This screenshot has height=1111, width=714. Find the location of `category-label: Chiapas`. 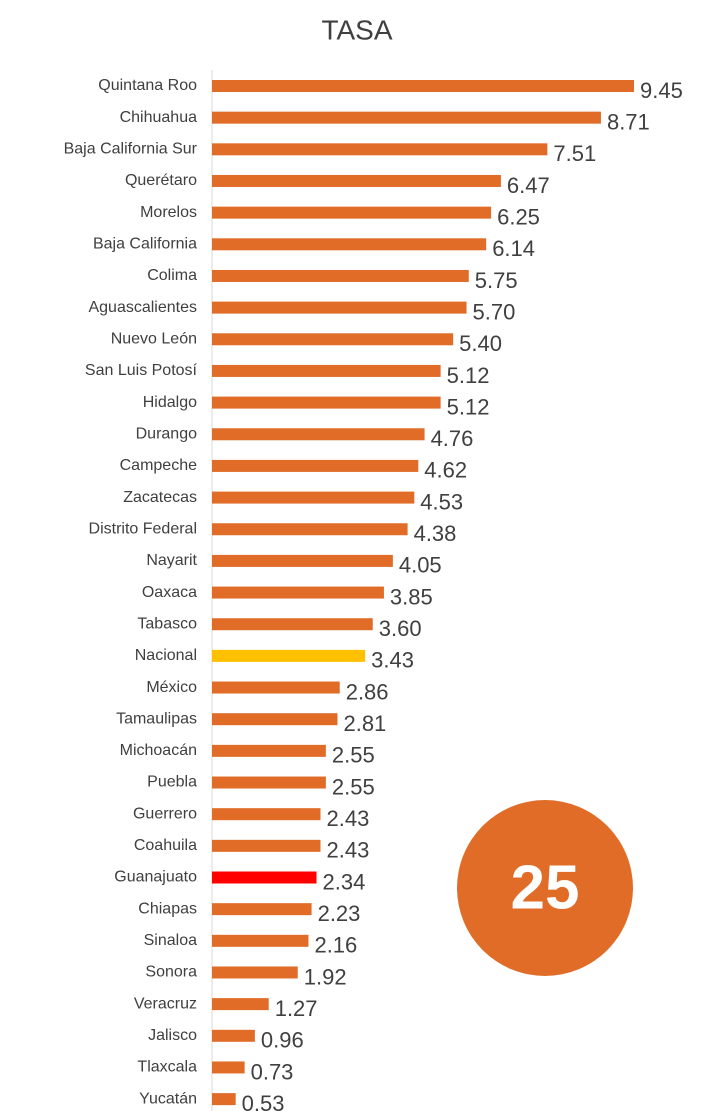

category-label: Chiapas is located at coordinates (167, 908).